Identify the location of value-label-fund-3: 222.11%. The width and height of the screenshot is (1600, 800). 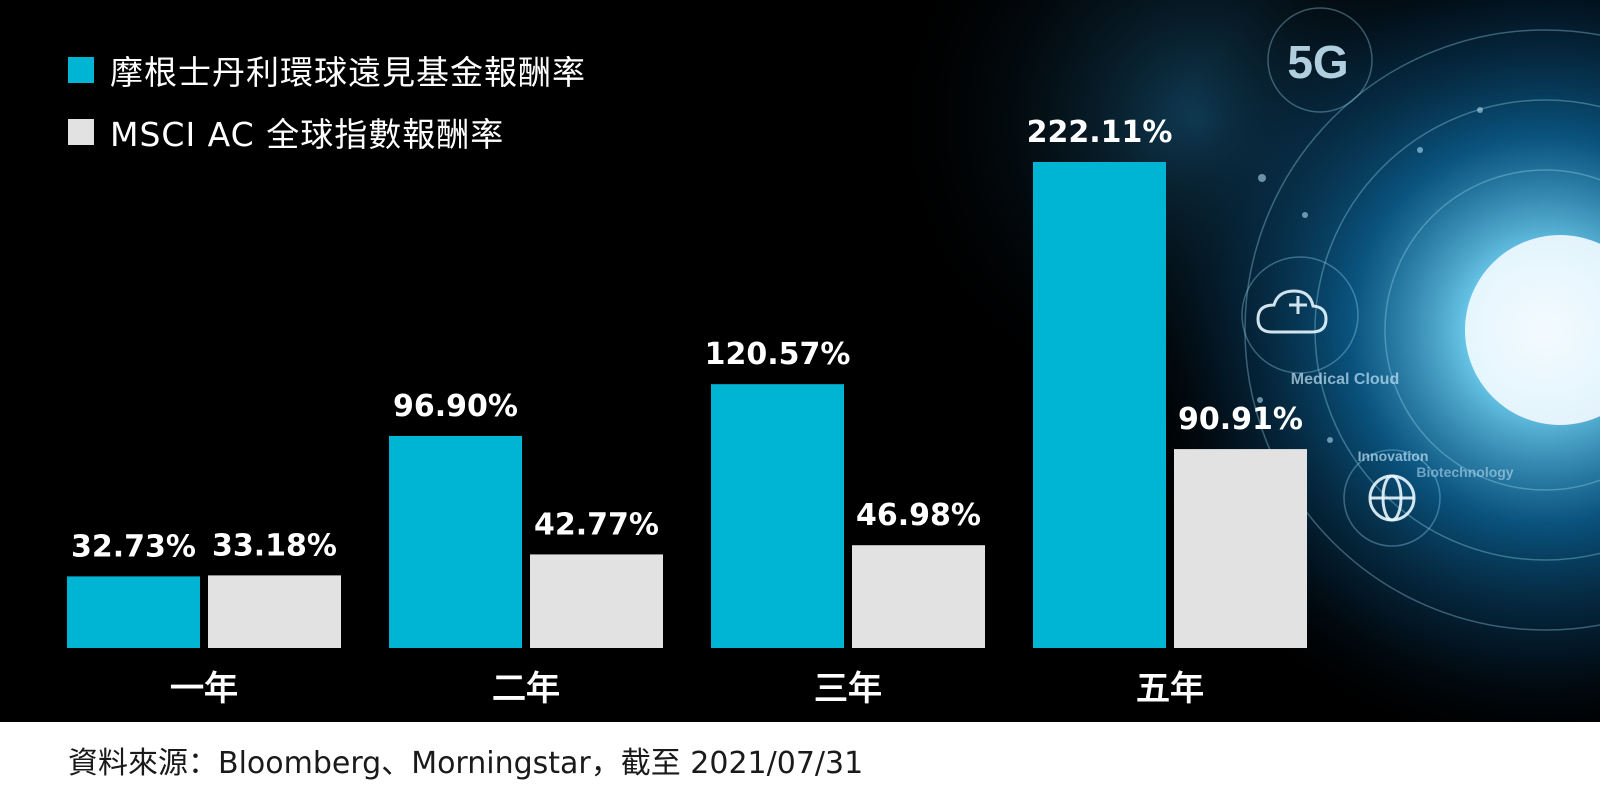
(1100, 132).